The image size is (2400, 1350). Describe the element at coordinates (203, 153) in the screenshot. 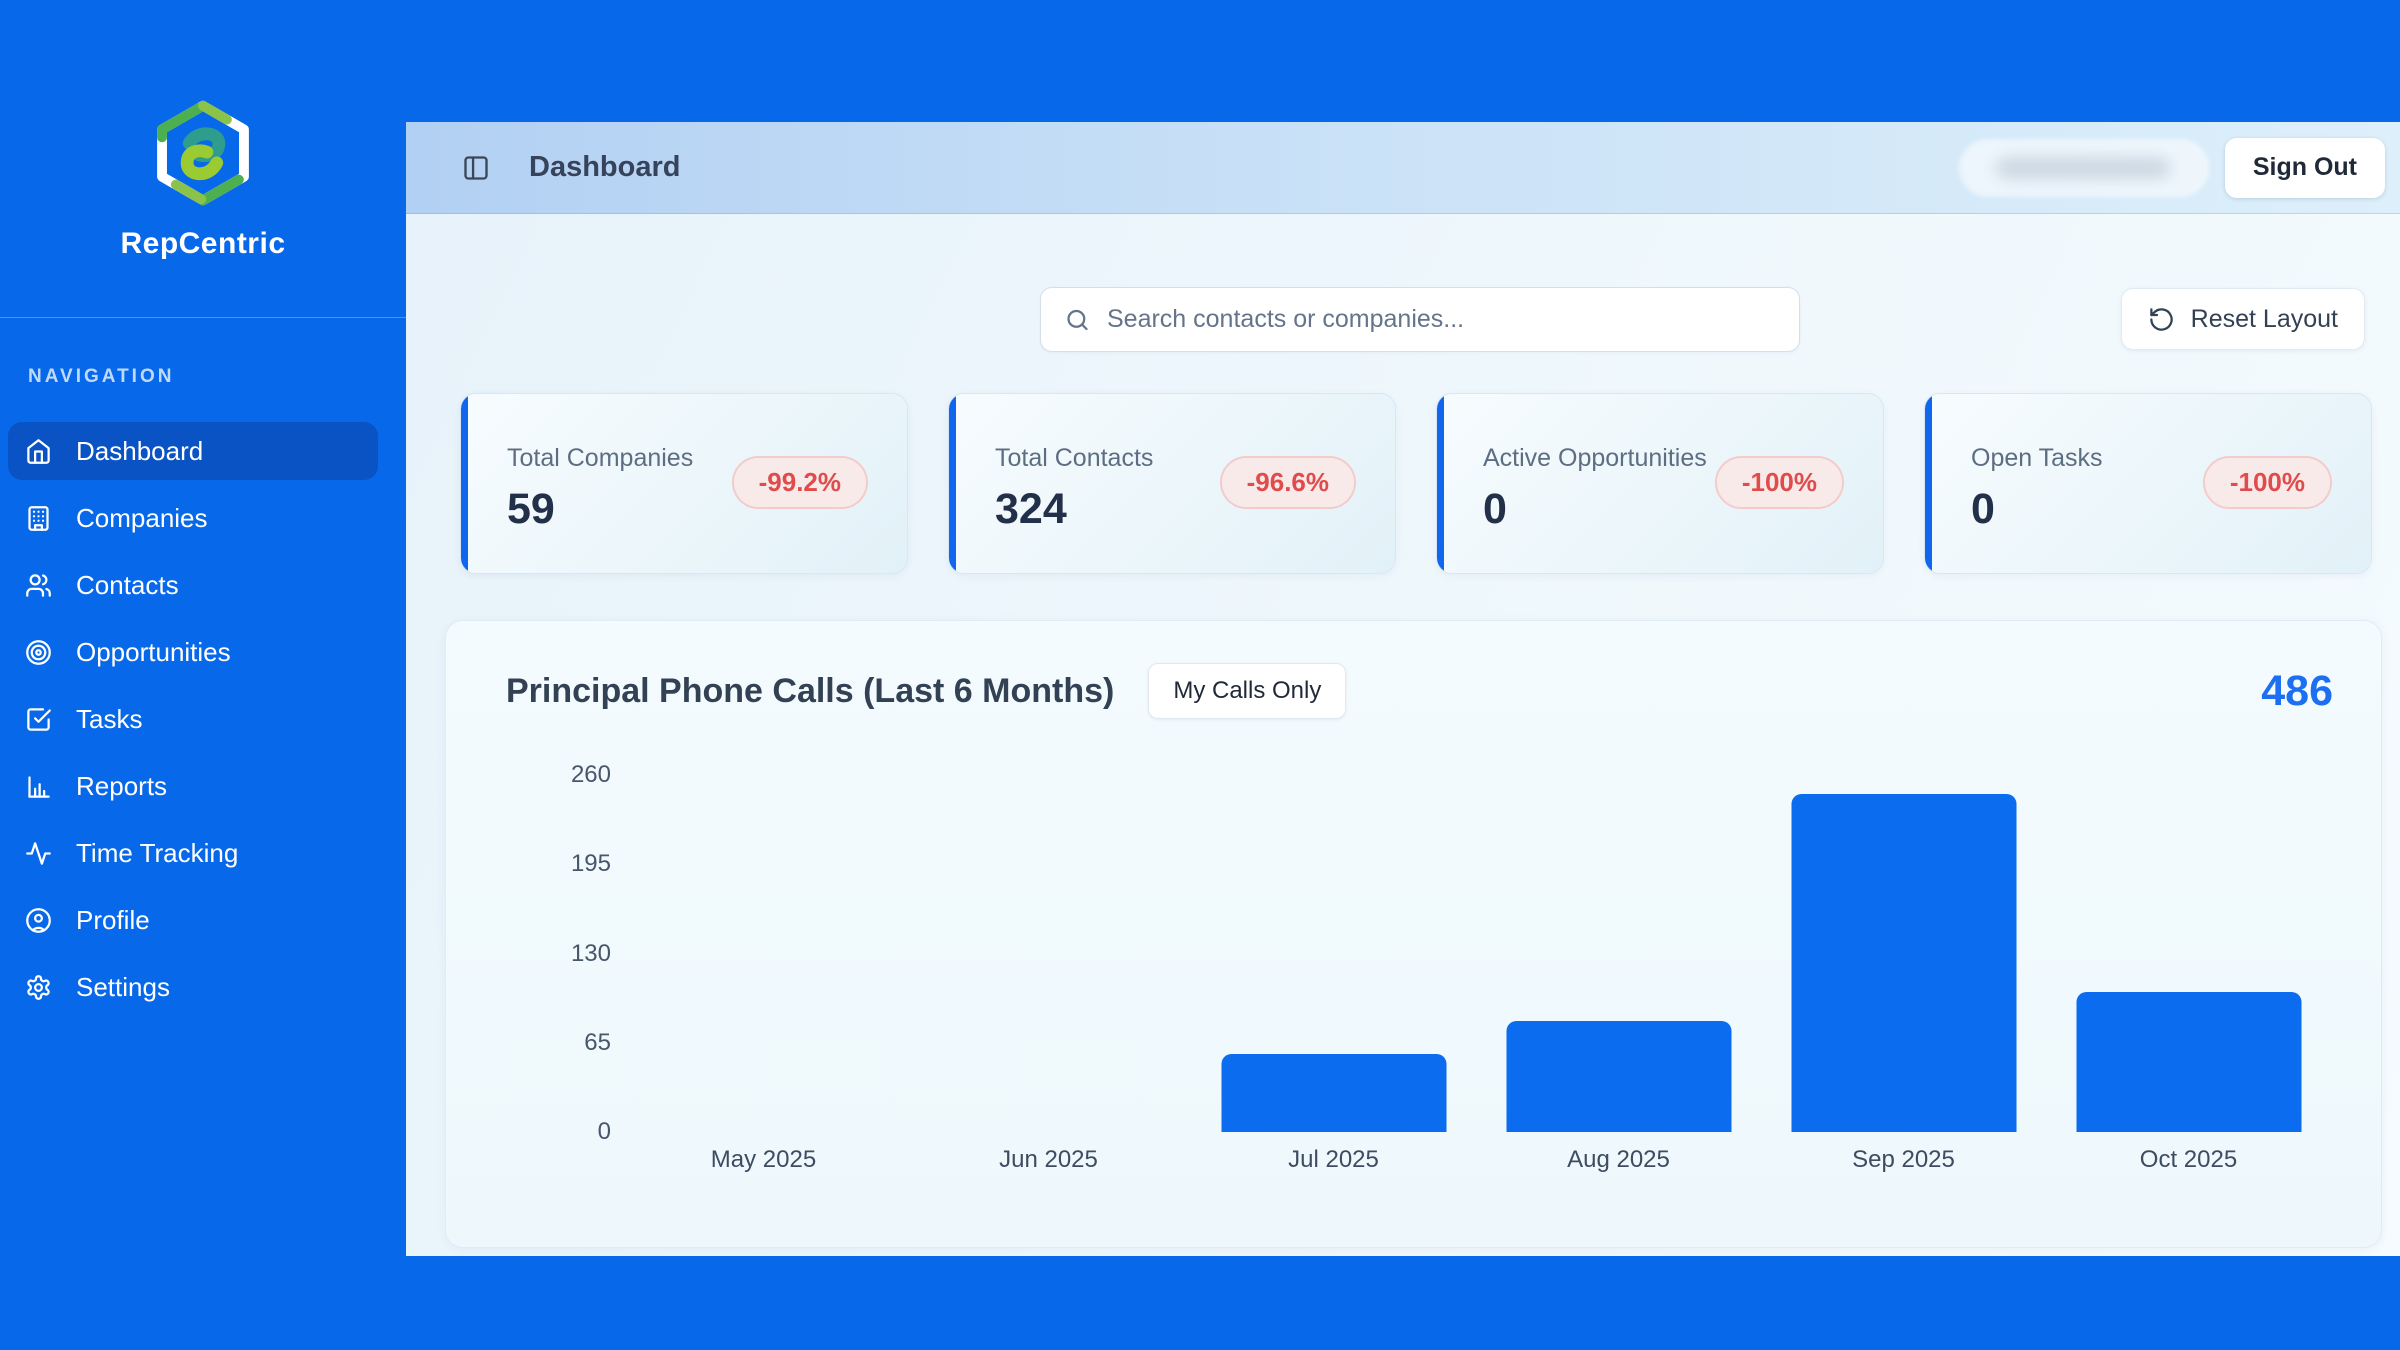

I see `repcentric-logo-icon` at that location.